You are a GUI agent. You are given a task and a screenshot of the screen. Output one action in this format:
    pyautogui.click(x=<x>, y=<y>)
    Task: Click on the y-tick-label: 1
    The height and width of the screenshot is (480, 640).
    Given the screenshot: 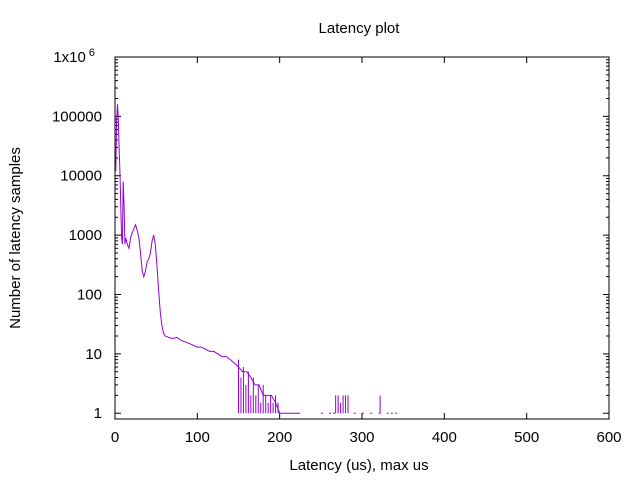 What is the action you would take?
    pyautogui.click(x=98, y=413)
    